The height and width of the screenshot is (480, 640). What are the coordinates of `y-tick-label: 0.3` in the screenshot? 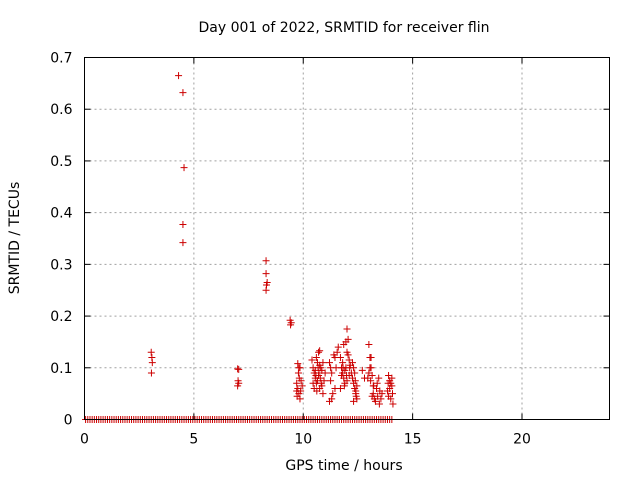 It's located at (61, 265).